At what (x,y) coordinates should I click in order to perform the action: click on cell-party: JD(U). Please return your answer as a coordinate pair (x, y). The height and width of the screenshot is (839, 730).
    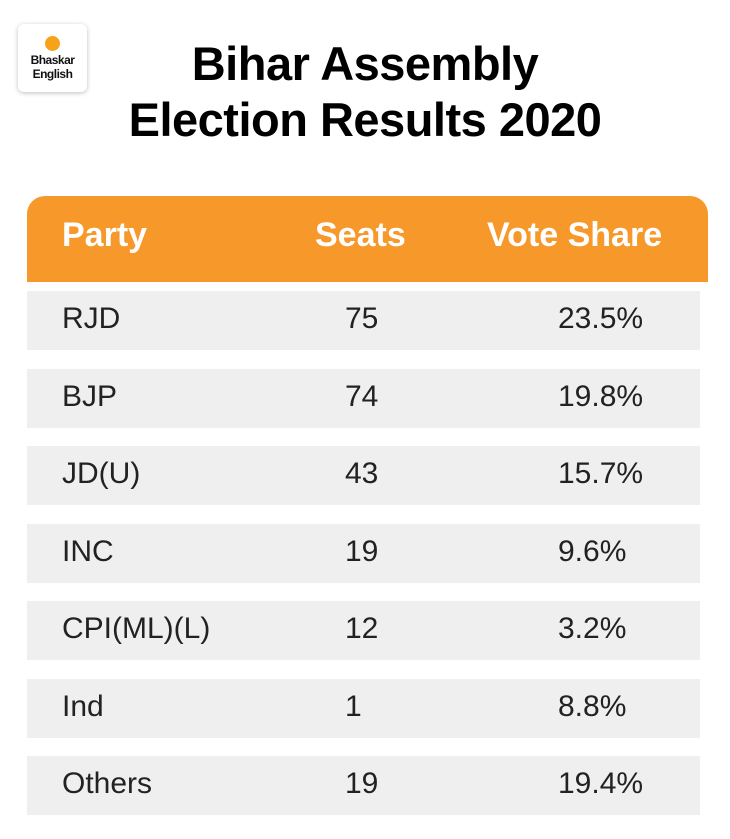
    Looking at the image, I should click on (101, 473).